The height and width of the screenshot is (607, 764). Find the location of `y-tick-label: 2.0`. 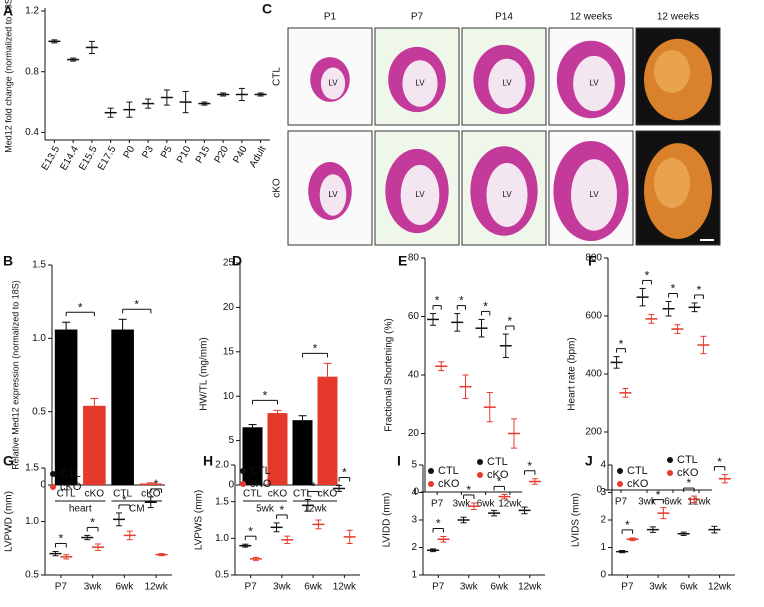

y-tick-label: 2.0 is located at coordinates (222, 465).